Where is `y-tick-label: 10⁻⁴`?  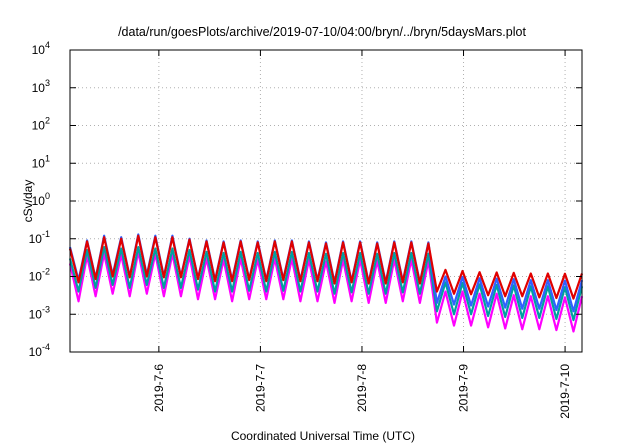
y-tick-label: 10⁻⁴ is located at coordinates (39, 350).